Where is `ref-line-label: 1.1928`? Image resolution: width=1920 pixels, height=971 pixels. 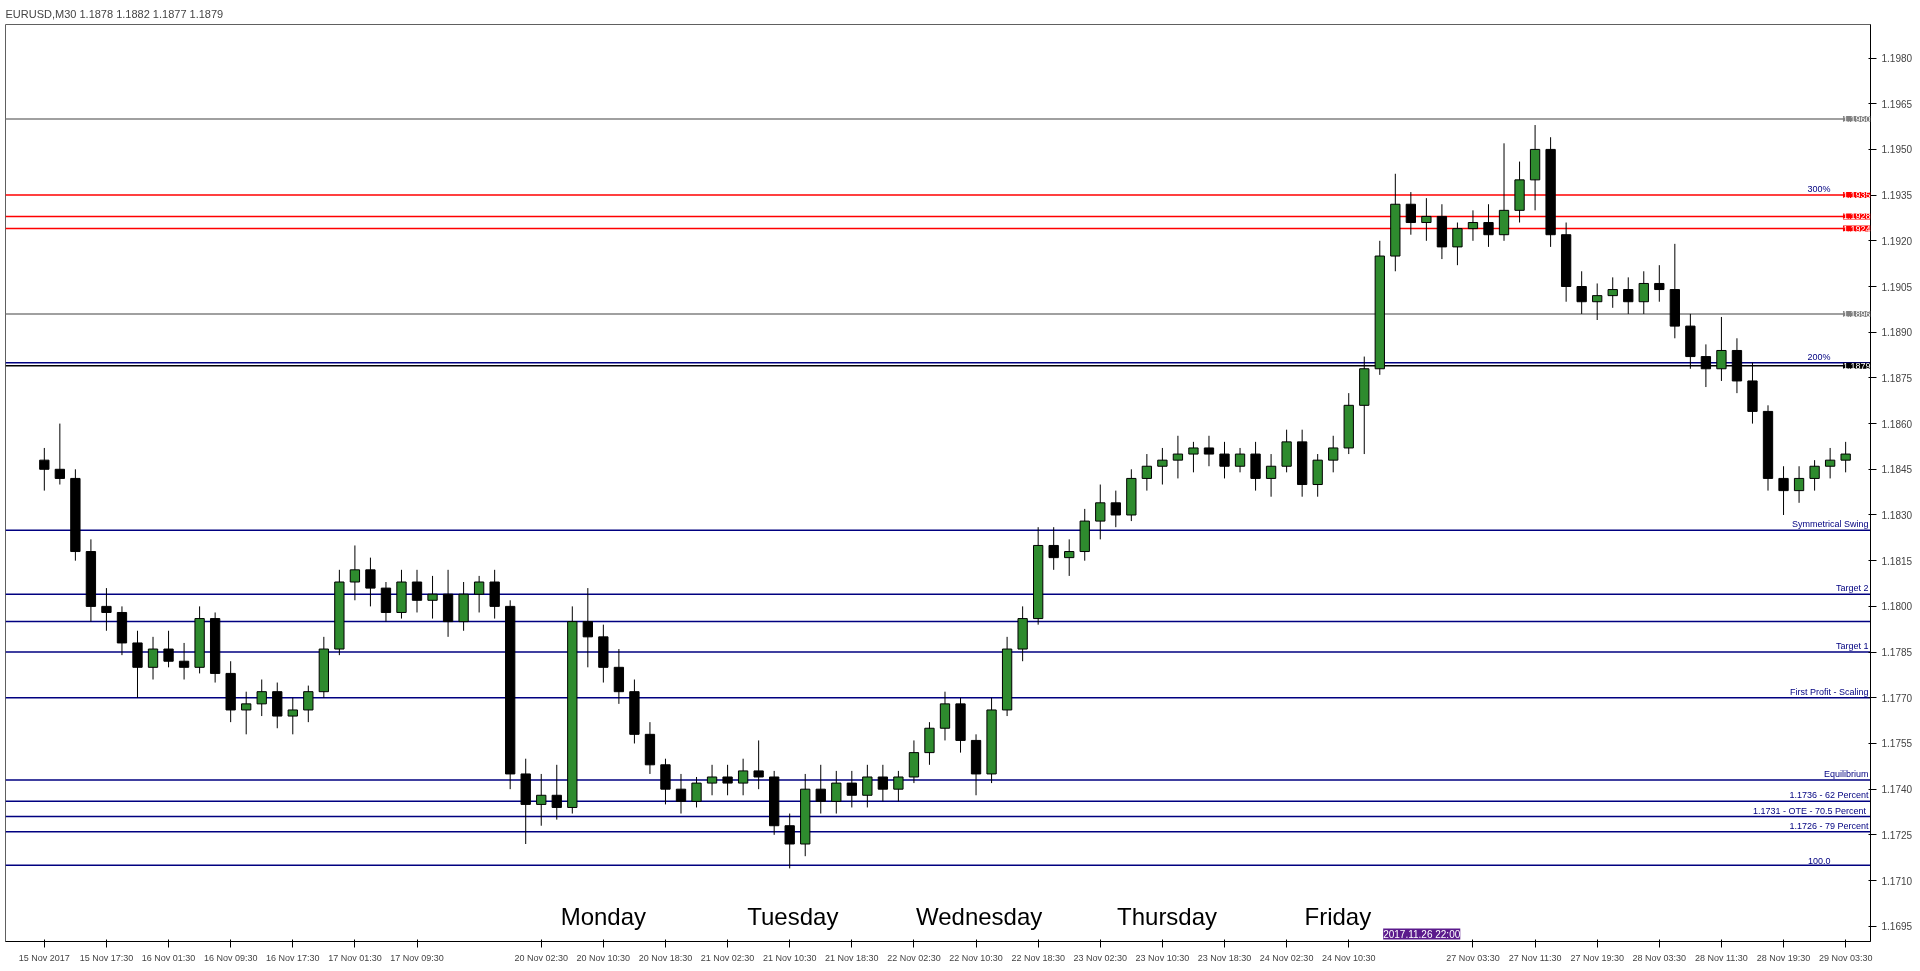 ref-line-label: 1.1928 is located at coordinates (1856, 216).